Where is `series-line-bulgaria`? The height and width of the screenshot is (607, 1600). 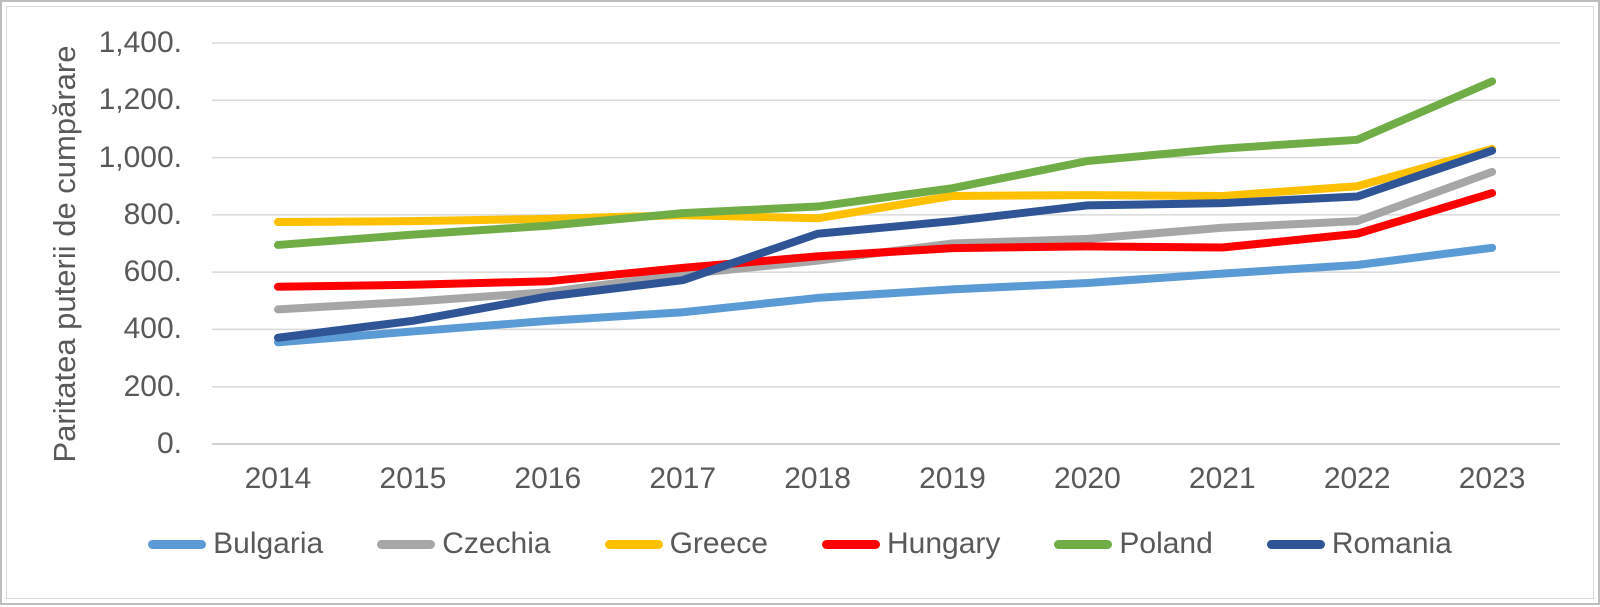
series-line-bulgaria is located at coordinates (885, 295).